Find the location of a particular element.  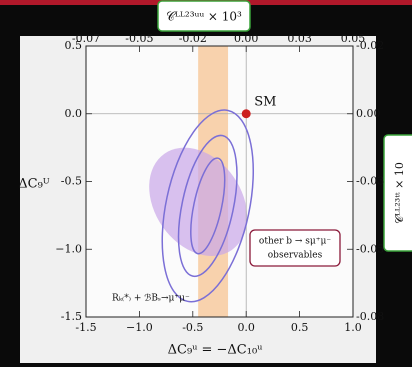

right-tick-label: 0.00 is located at coordinates (368, 113).